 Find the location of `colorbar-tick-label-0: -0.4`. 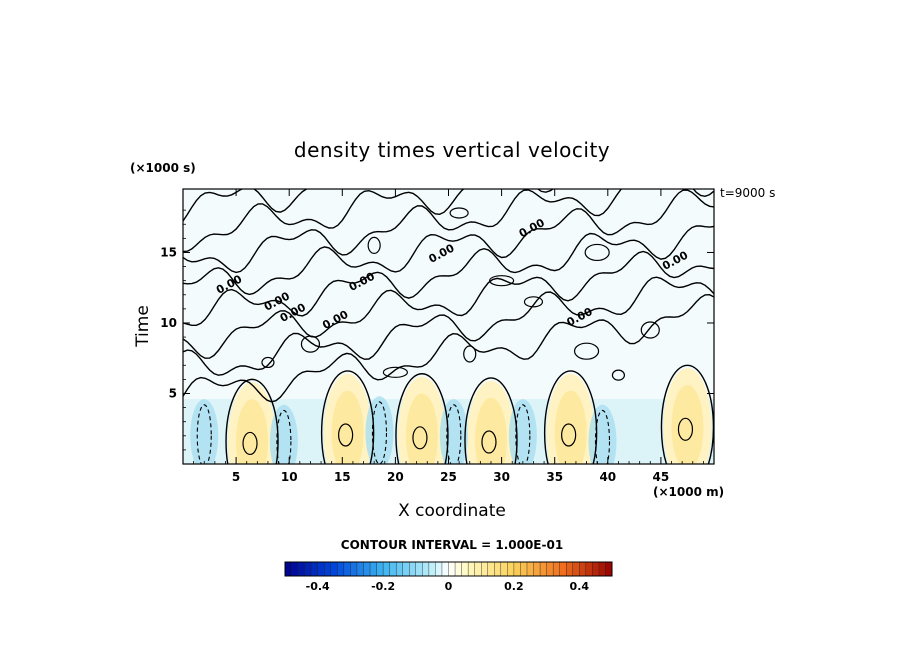

colorbar-tick-label-0: -0.4 is located at coordinates (318, 586).